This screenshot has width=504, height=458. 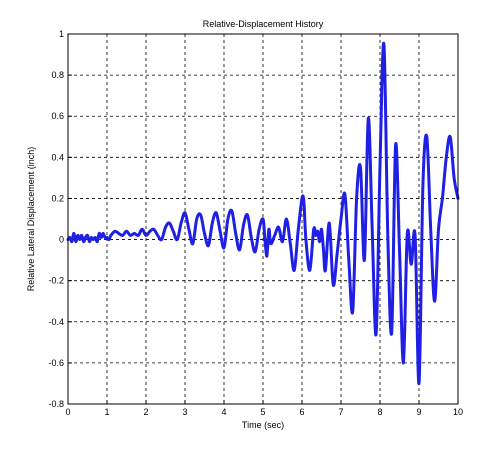 I want to click on x-tick-label: 8, so click(x=379, y=412).